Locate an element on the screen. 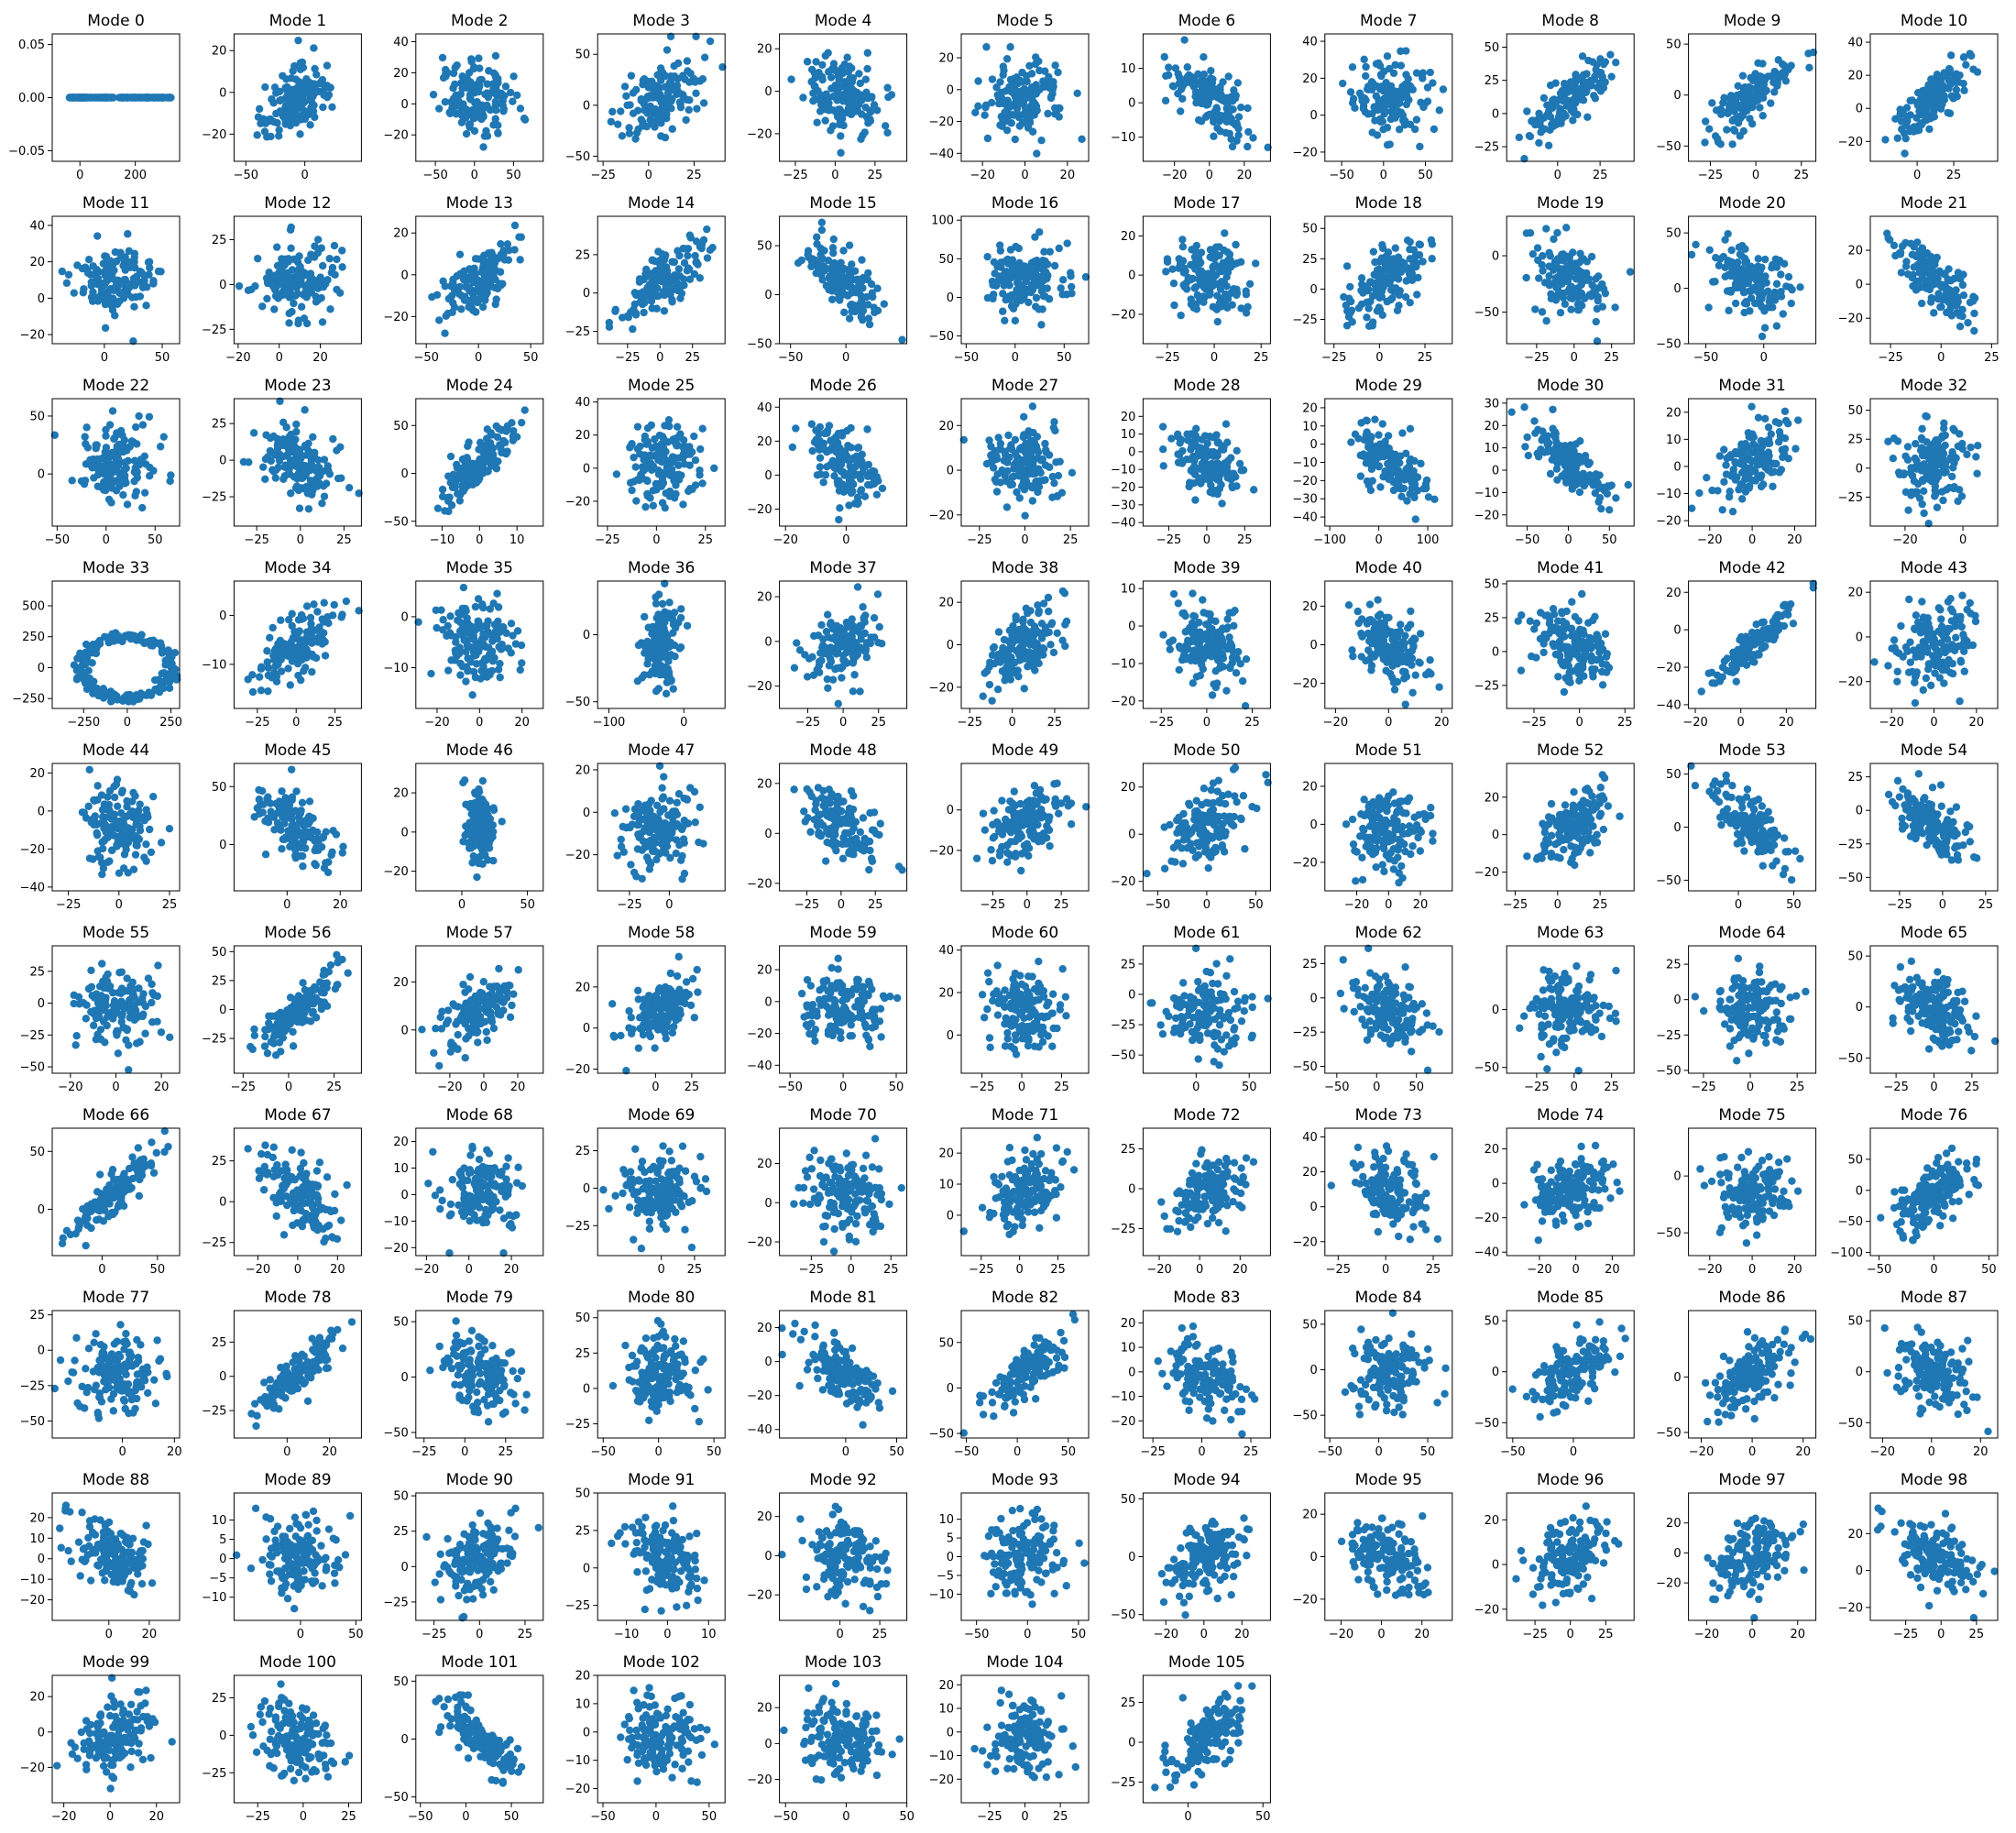  x-tick-label: −25 is located at coordinates (795, 175).